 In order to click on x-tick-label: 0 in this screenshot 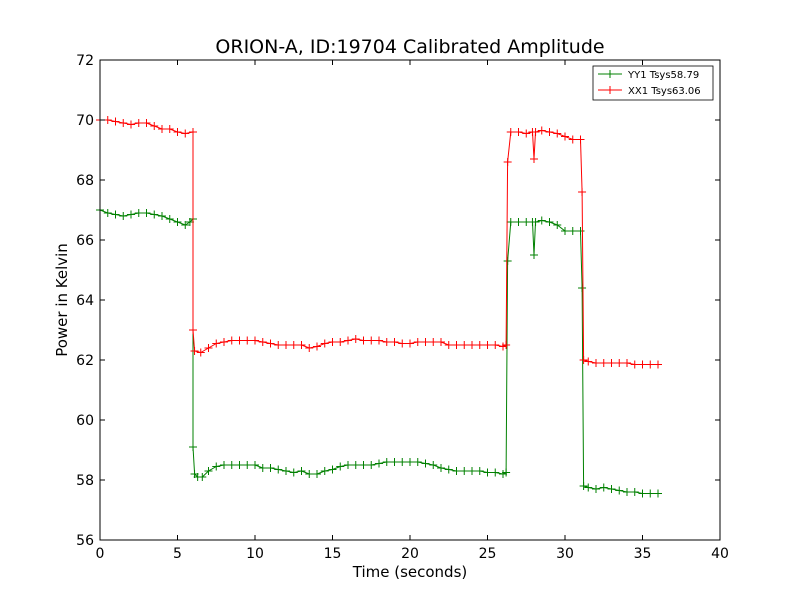, I will do `click(100, 554)`.